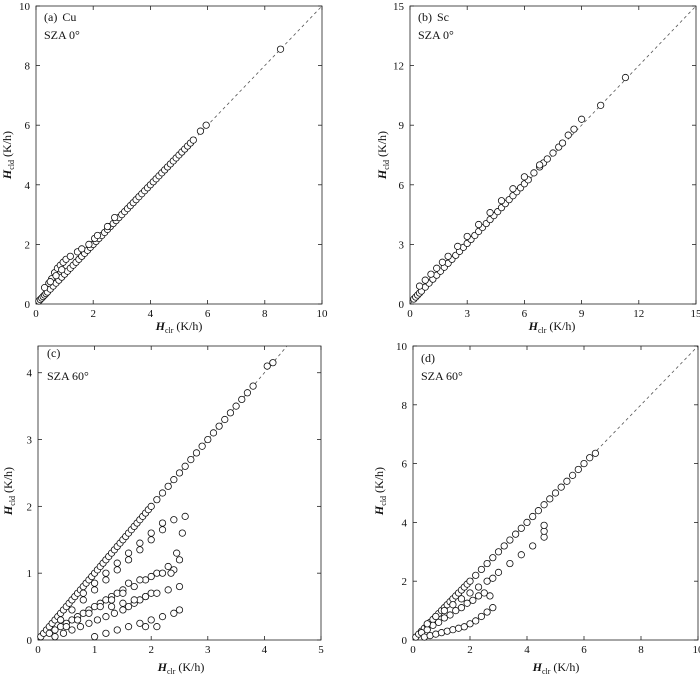  I want to click on panel-a-sza: SZA 0°, so click(62, 35).